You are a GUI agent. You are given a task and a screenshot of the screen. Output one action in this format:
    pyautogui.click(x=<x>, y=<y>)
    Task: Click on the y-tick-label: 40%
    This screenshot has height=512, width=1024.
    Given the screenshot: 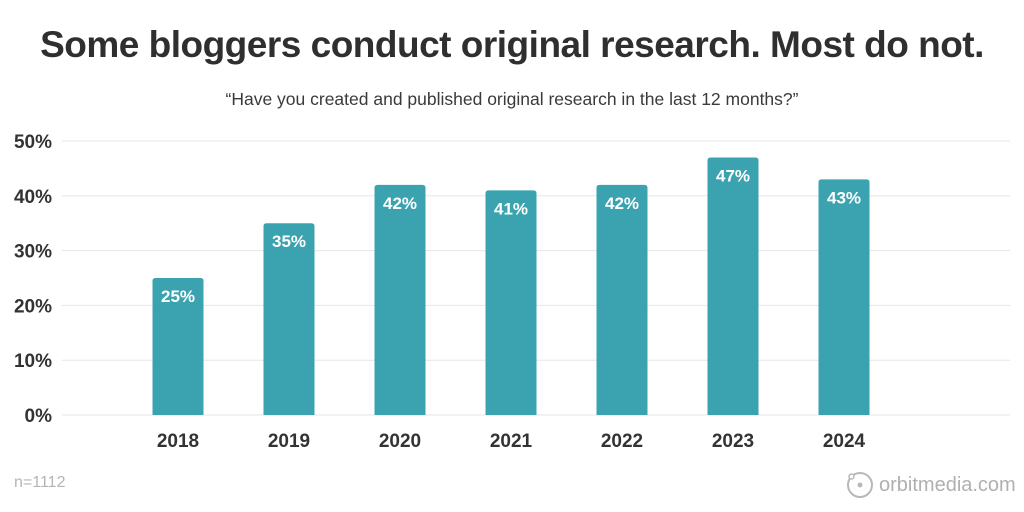 What is the action you would take?
    pyautogui.click(x=33, y=197)
    